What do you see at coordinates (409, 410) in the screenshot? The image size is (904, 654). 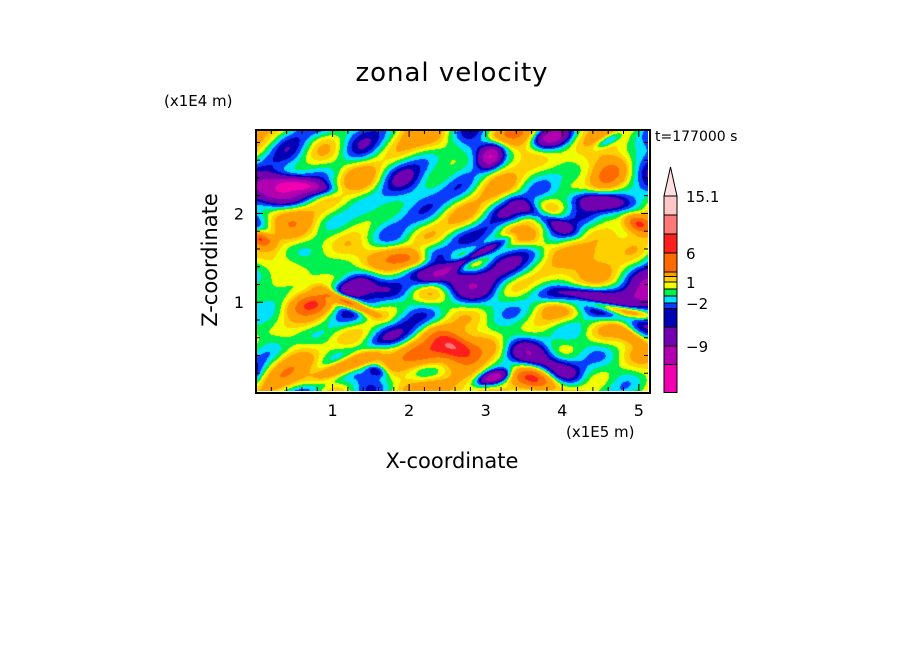 I see `x-tick-label: 2` at bounding box center [409, 410].